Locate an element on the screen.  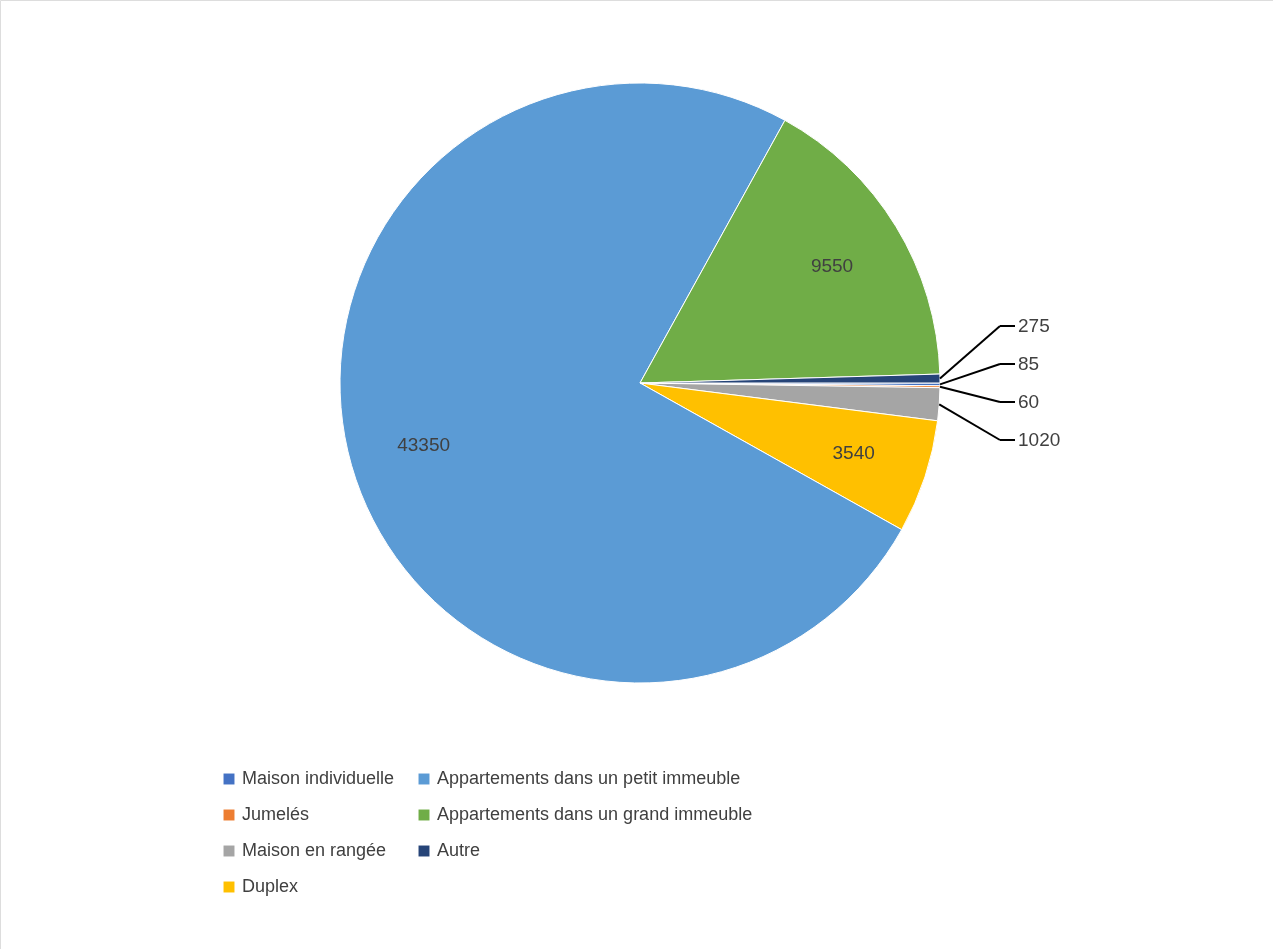
data-label: 43350 is located at coordinates (424, 444).